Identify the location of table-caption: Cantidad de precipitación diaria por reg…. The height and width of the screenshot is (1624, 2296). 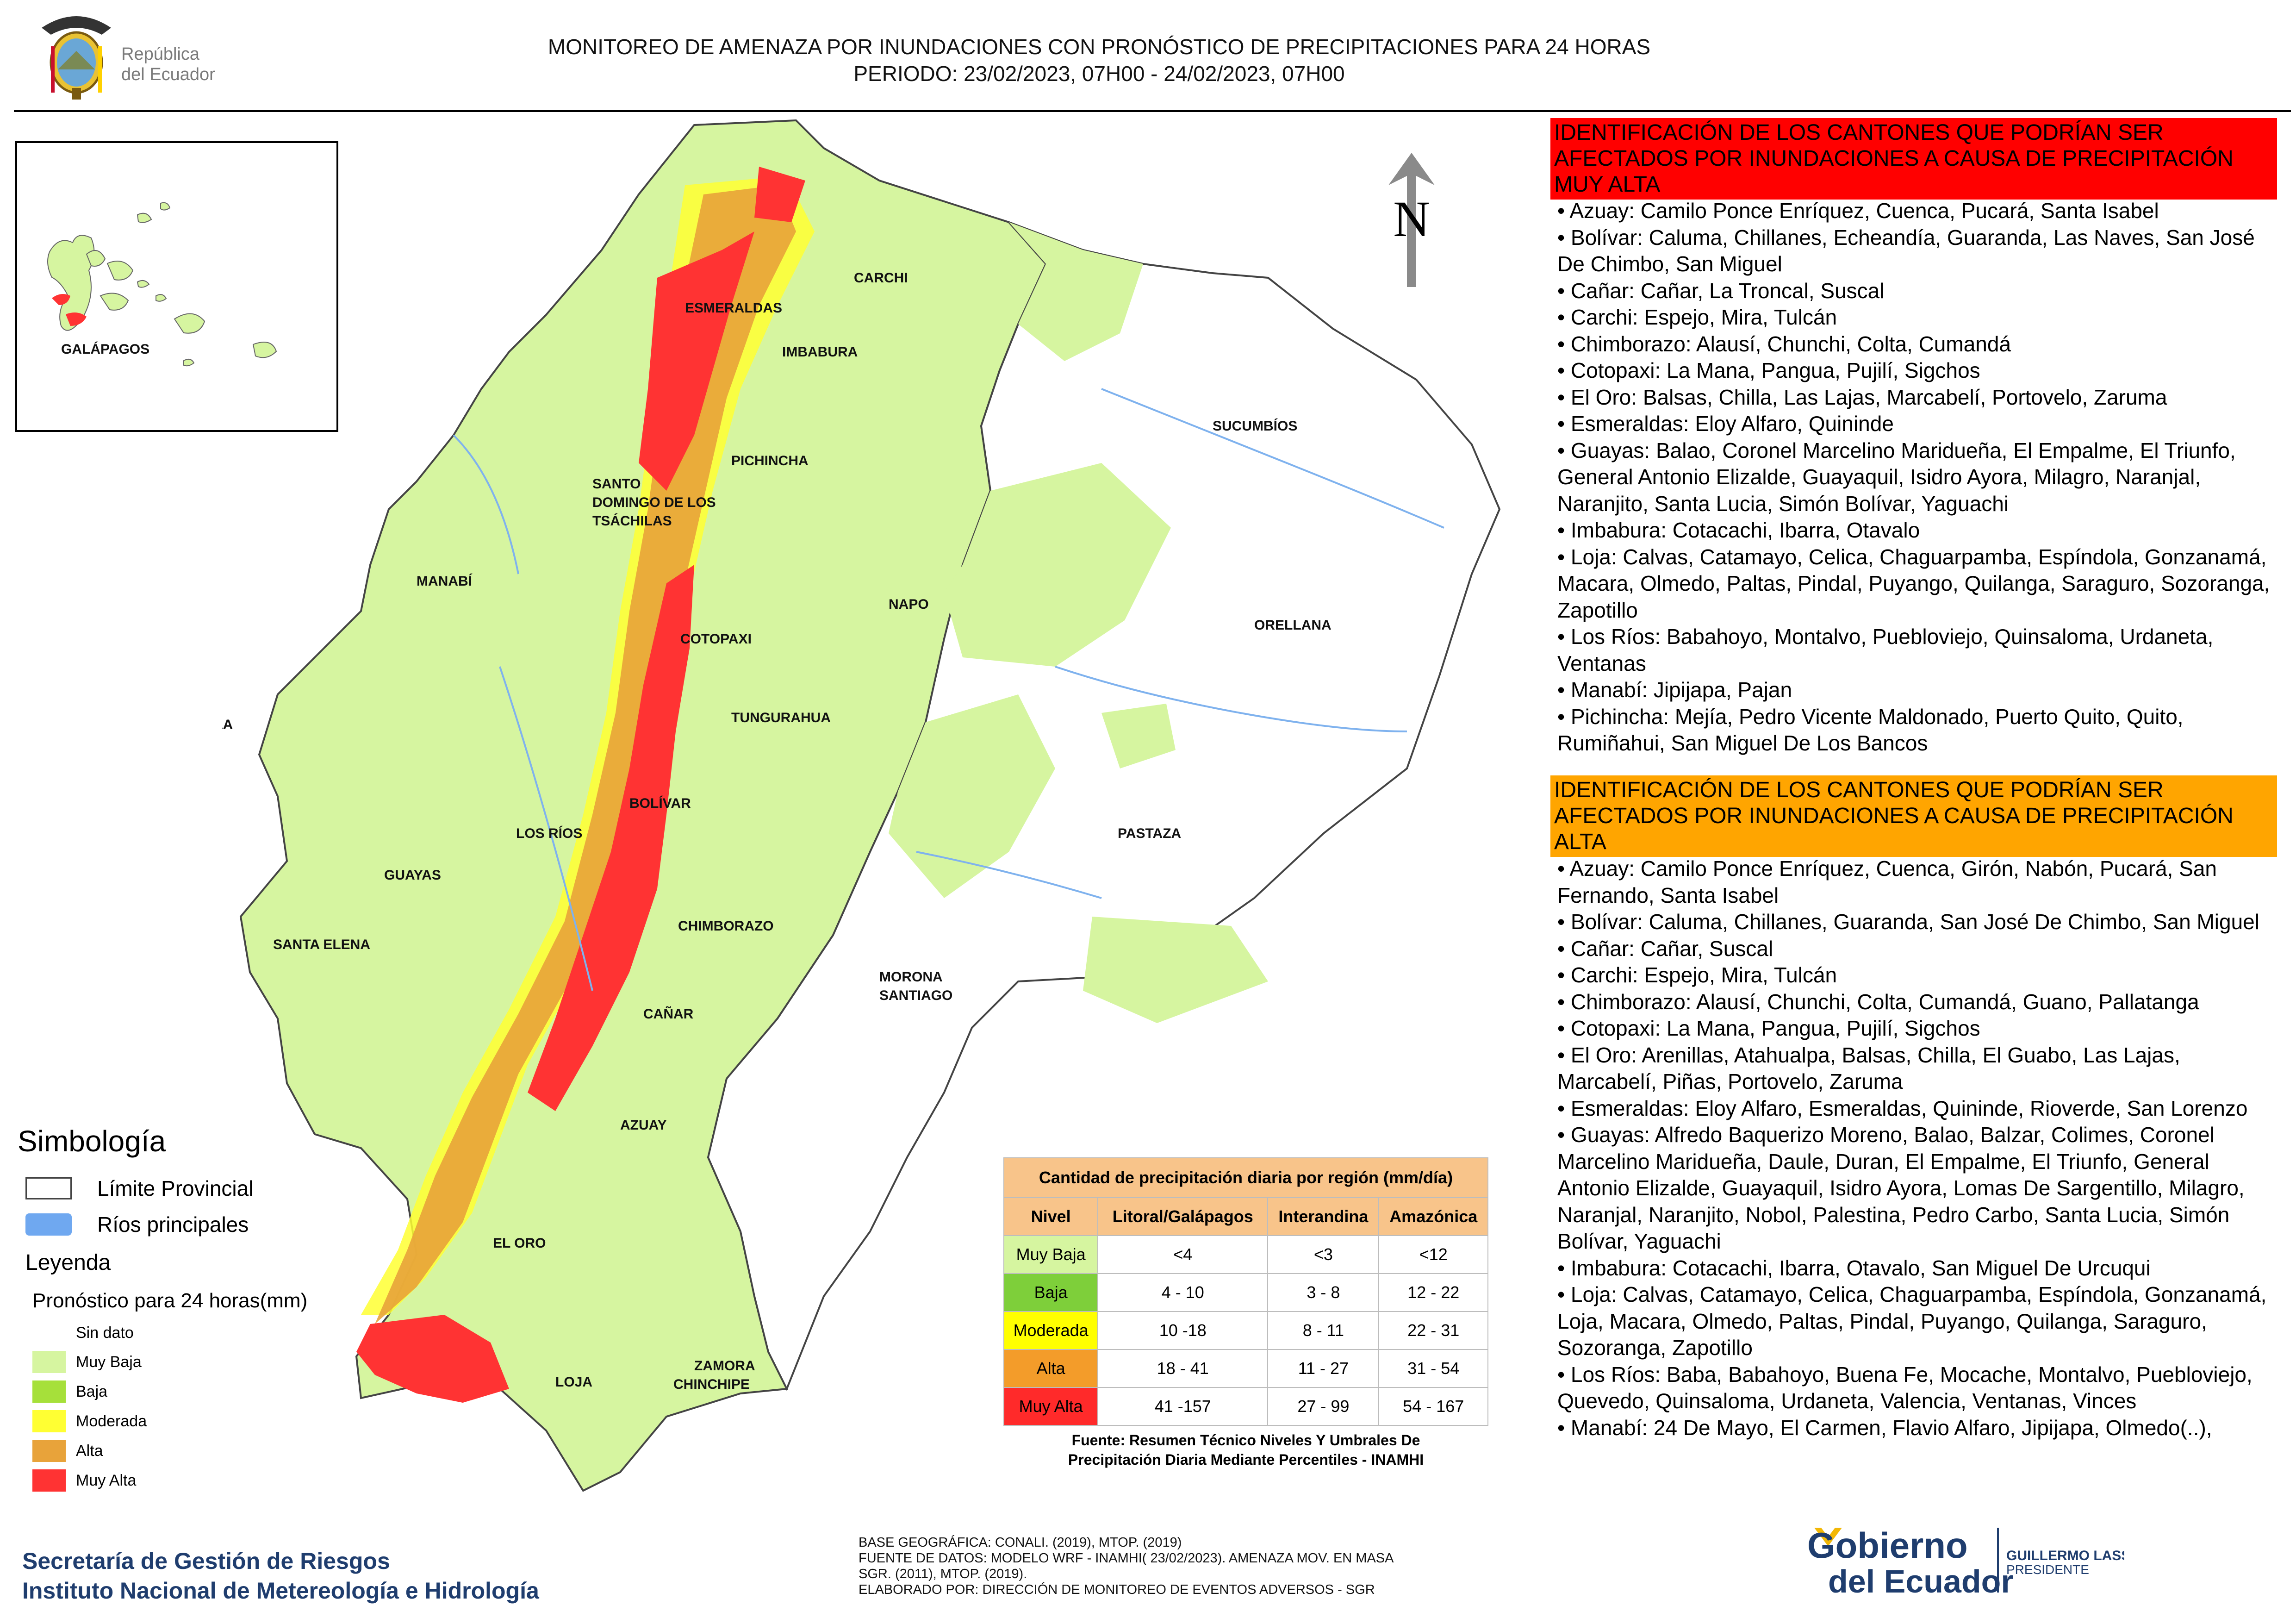
(1245, 1177).